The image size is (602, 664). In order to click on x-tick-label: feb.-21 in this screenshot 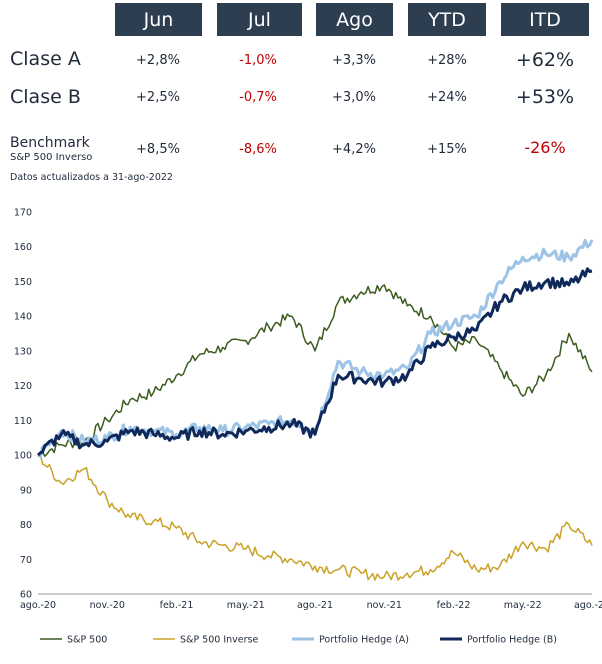, I will do `click(177, 605)`.